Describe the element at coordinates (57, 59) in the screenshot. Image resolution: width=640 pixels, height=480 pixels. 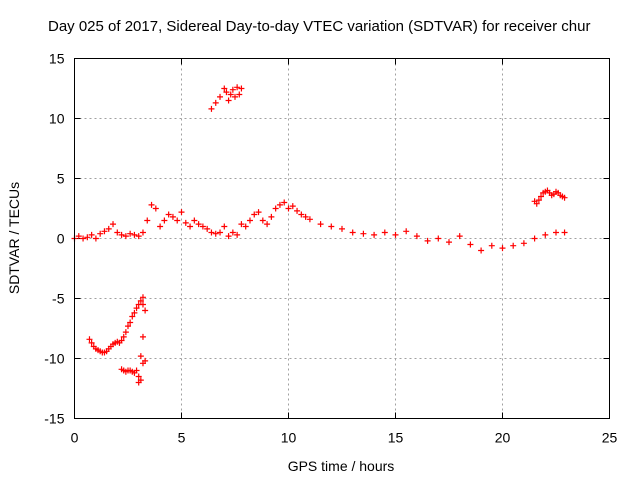
I see `y-tick-label: 15` at that location.